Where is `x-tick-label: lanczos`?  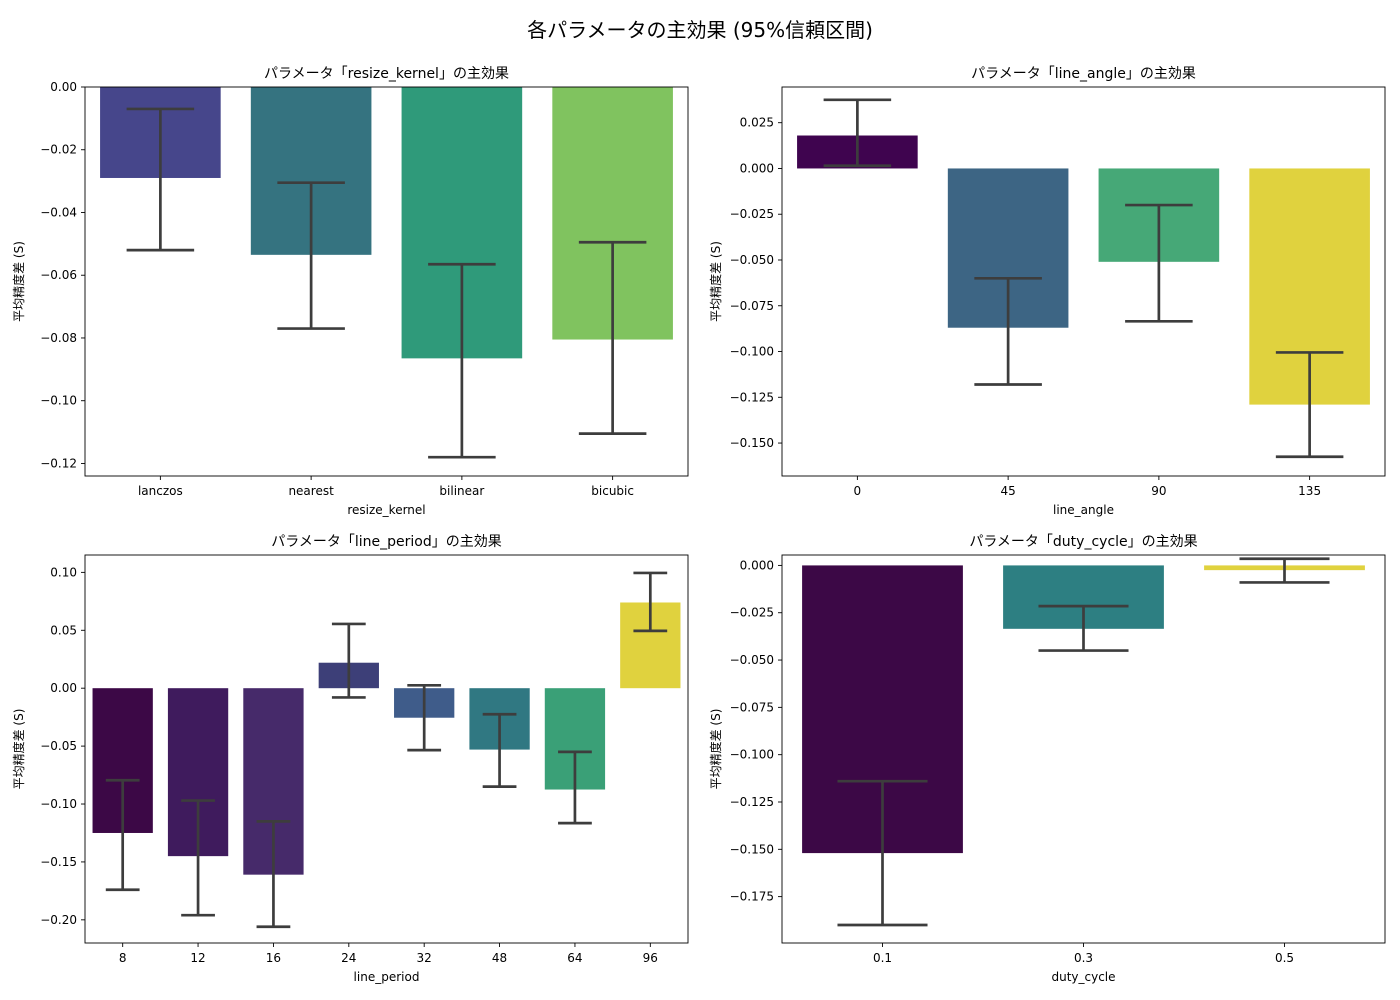 x-tick-label: lanczos is located at coordinates (160, 491).